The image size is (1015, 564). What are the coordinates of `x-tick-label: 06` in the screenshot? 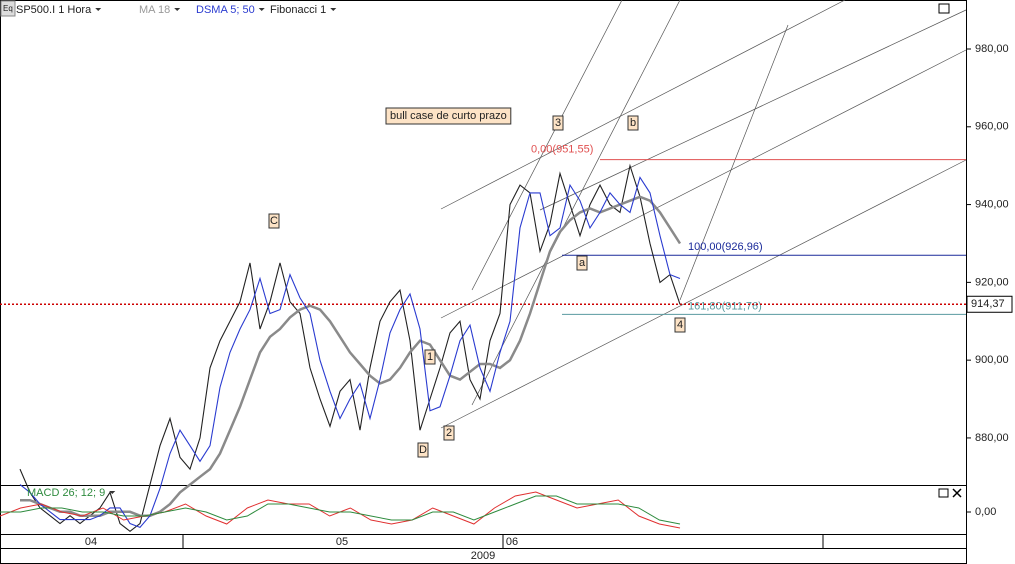 It's located at (512, 542).